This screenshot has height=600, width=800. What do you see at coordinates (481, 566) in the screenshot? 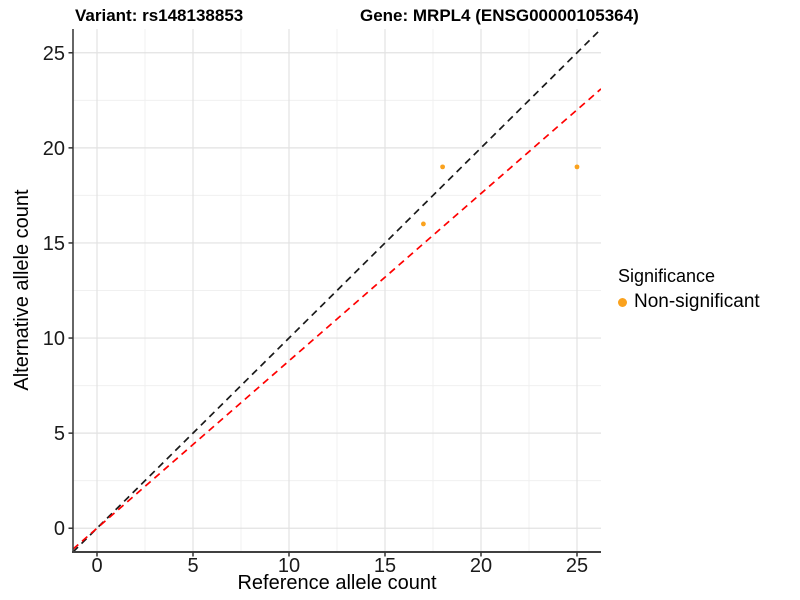
I see `x-tick-label: 20` at bounding box center [481, 566].